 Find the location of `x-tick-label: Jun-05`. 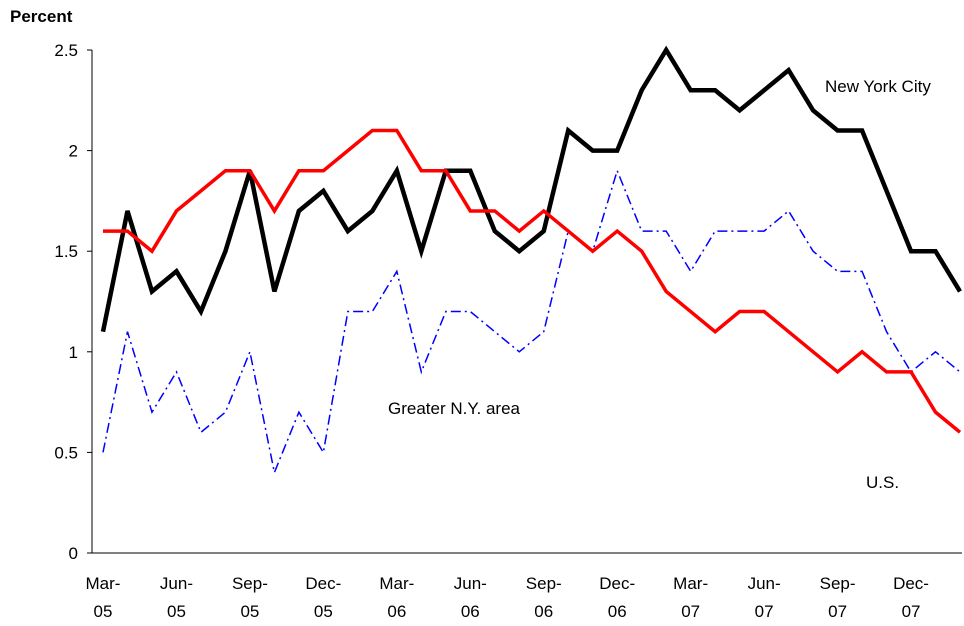

x-tick-label: Jun-05 is located at coordinates (176, 597).